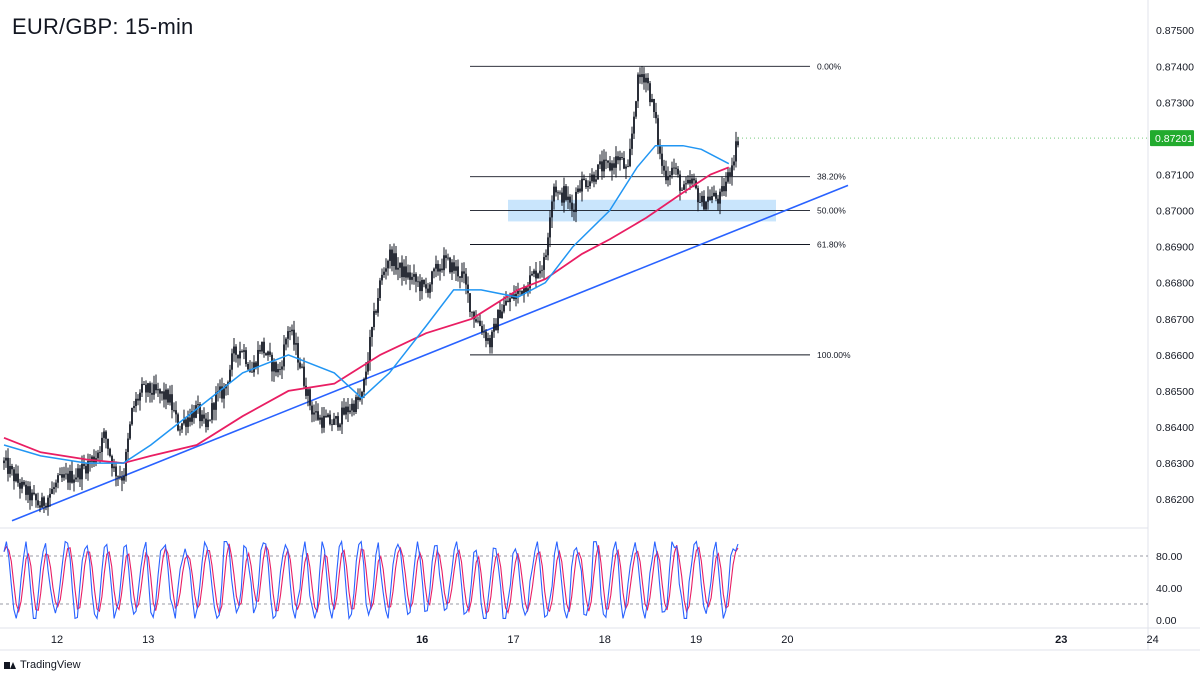 Image resolution: width=1200 pixels, height=675 pixels. I want to click on last-price-badge, so click(1172, 138).